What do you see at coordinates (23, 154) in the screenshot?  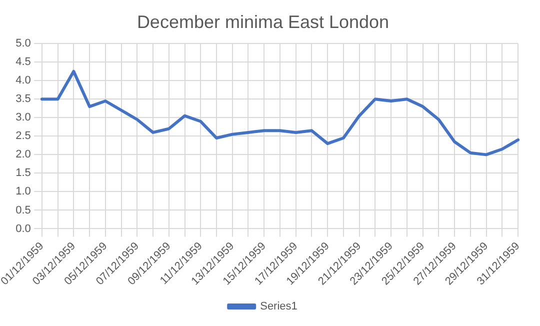 I see `y-tick-label: 2.0` at bounding box center [23, 154].